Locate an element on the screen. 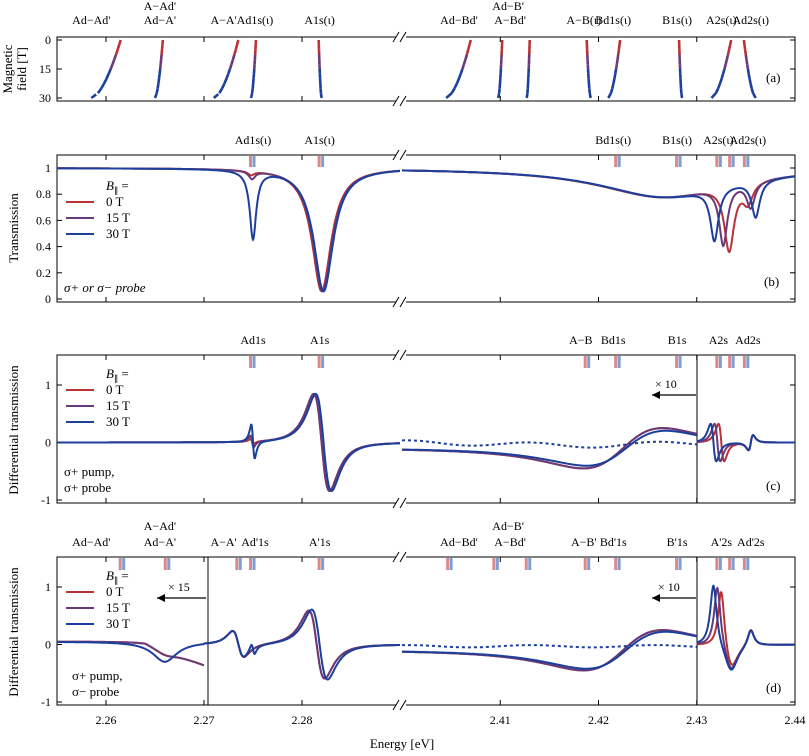 Image resolution: width=809 pixels, height=756 pixels. panel-d-tag: (d) is located at coordinates (773, 687).